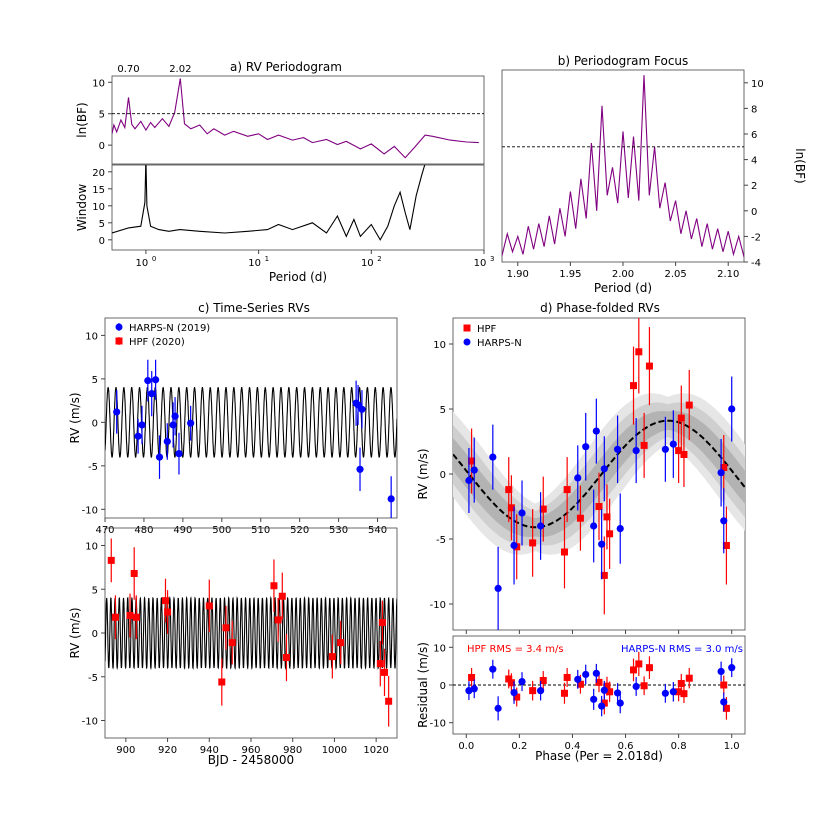 The height and width of the screenshot is (830, 830). What do you see at coordinates (334, 750) in the screenshot?
I see `x-tick-label: 1000` at bounding box center [334, 750].